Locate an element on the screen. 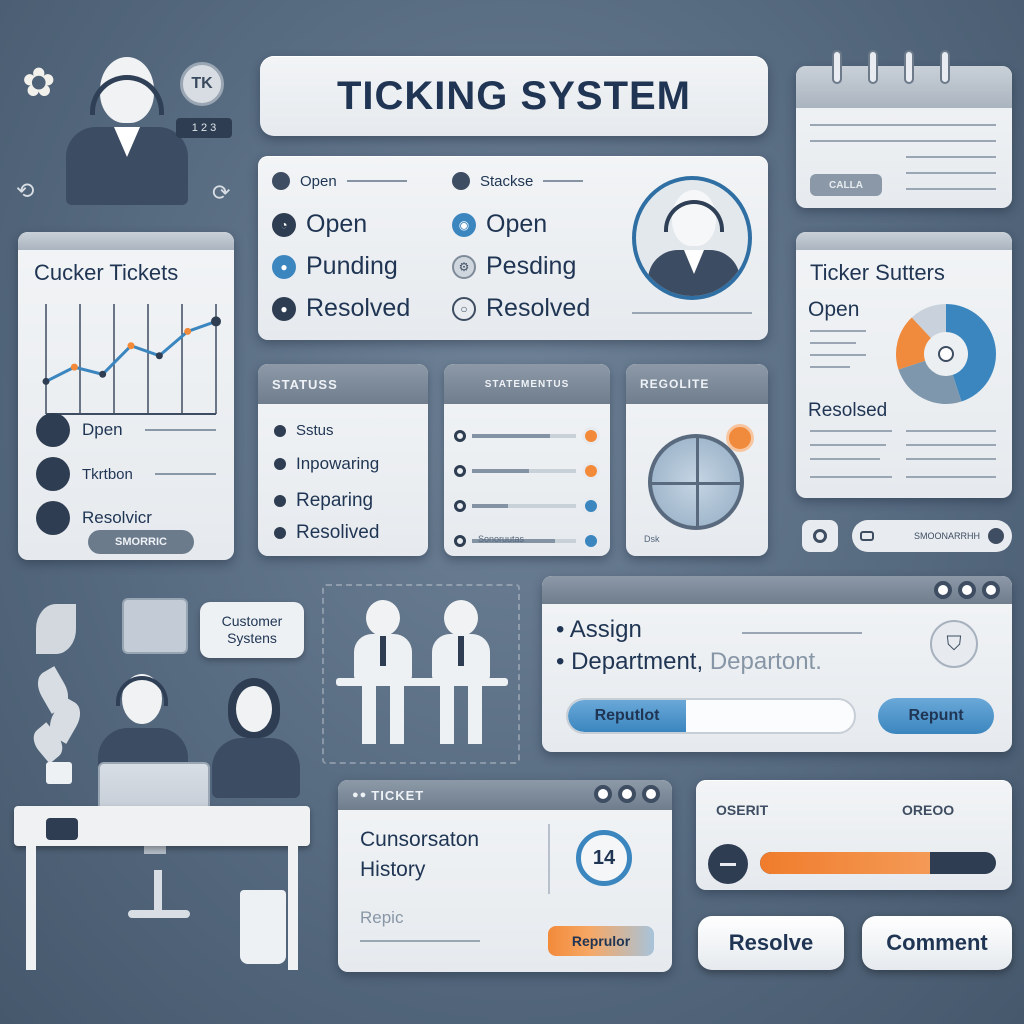  camera-icon is located at coordinates (820, 536).